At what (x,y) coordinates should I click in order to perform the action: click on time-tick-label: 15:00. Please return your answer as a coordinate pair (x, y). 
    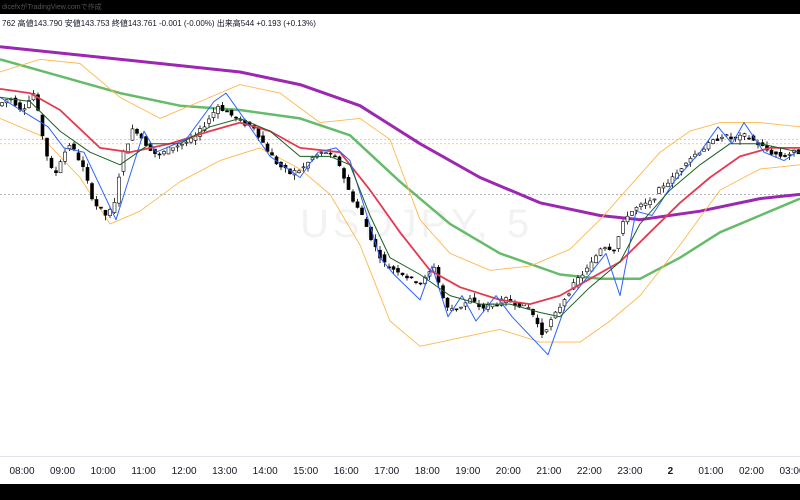
    Looking at the image, I should click on (306, 471).